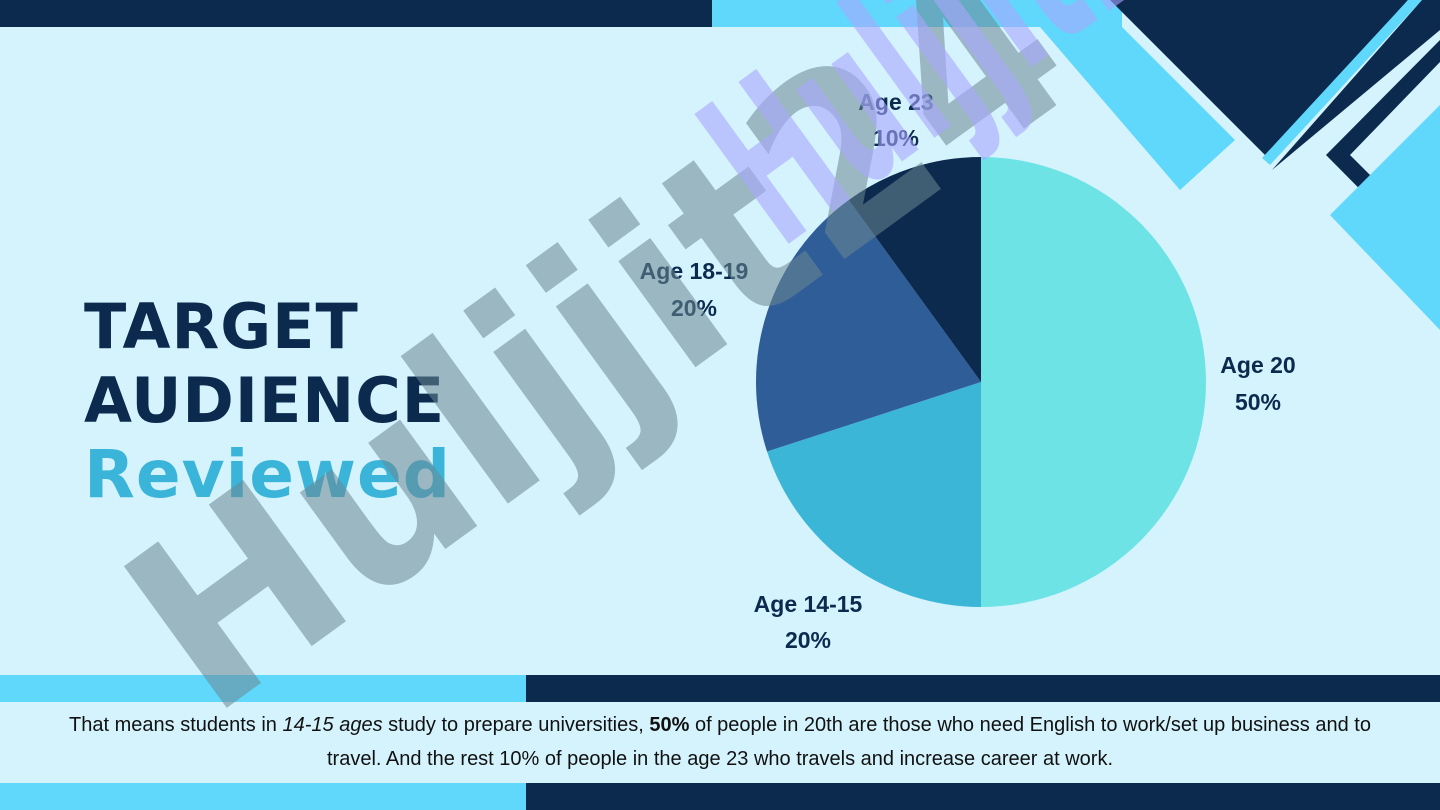 The width and height of the screenshot is (1440, 810). What do you see at coordinates (669, 725) in the screenshot?
I see `caption-bold-percent: 50%` at bounding box center [669, 725].